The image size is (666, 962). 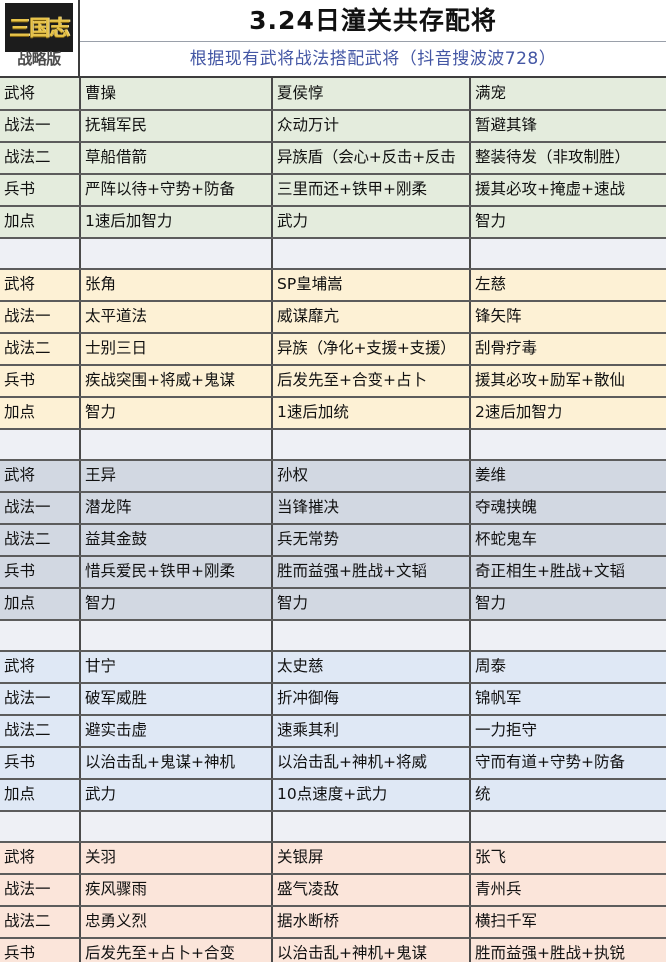 I want to click on sanguozhi-strategy-logo-icon: 三国志 战略版, so click(x=39, y=38).